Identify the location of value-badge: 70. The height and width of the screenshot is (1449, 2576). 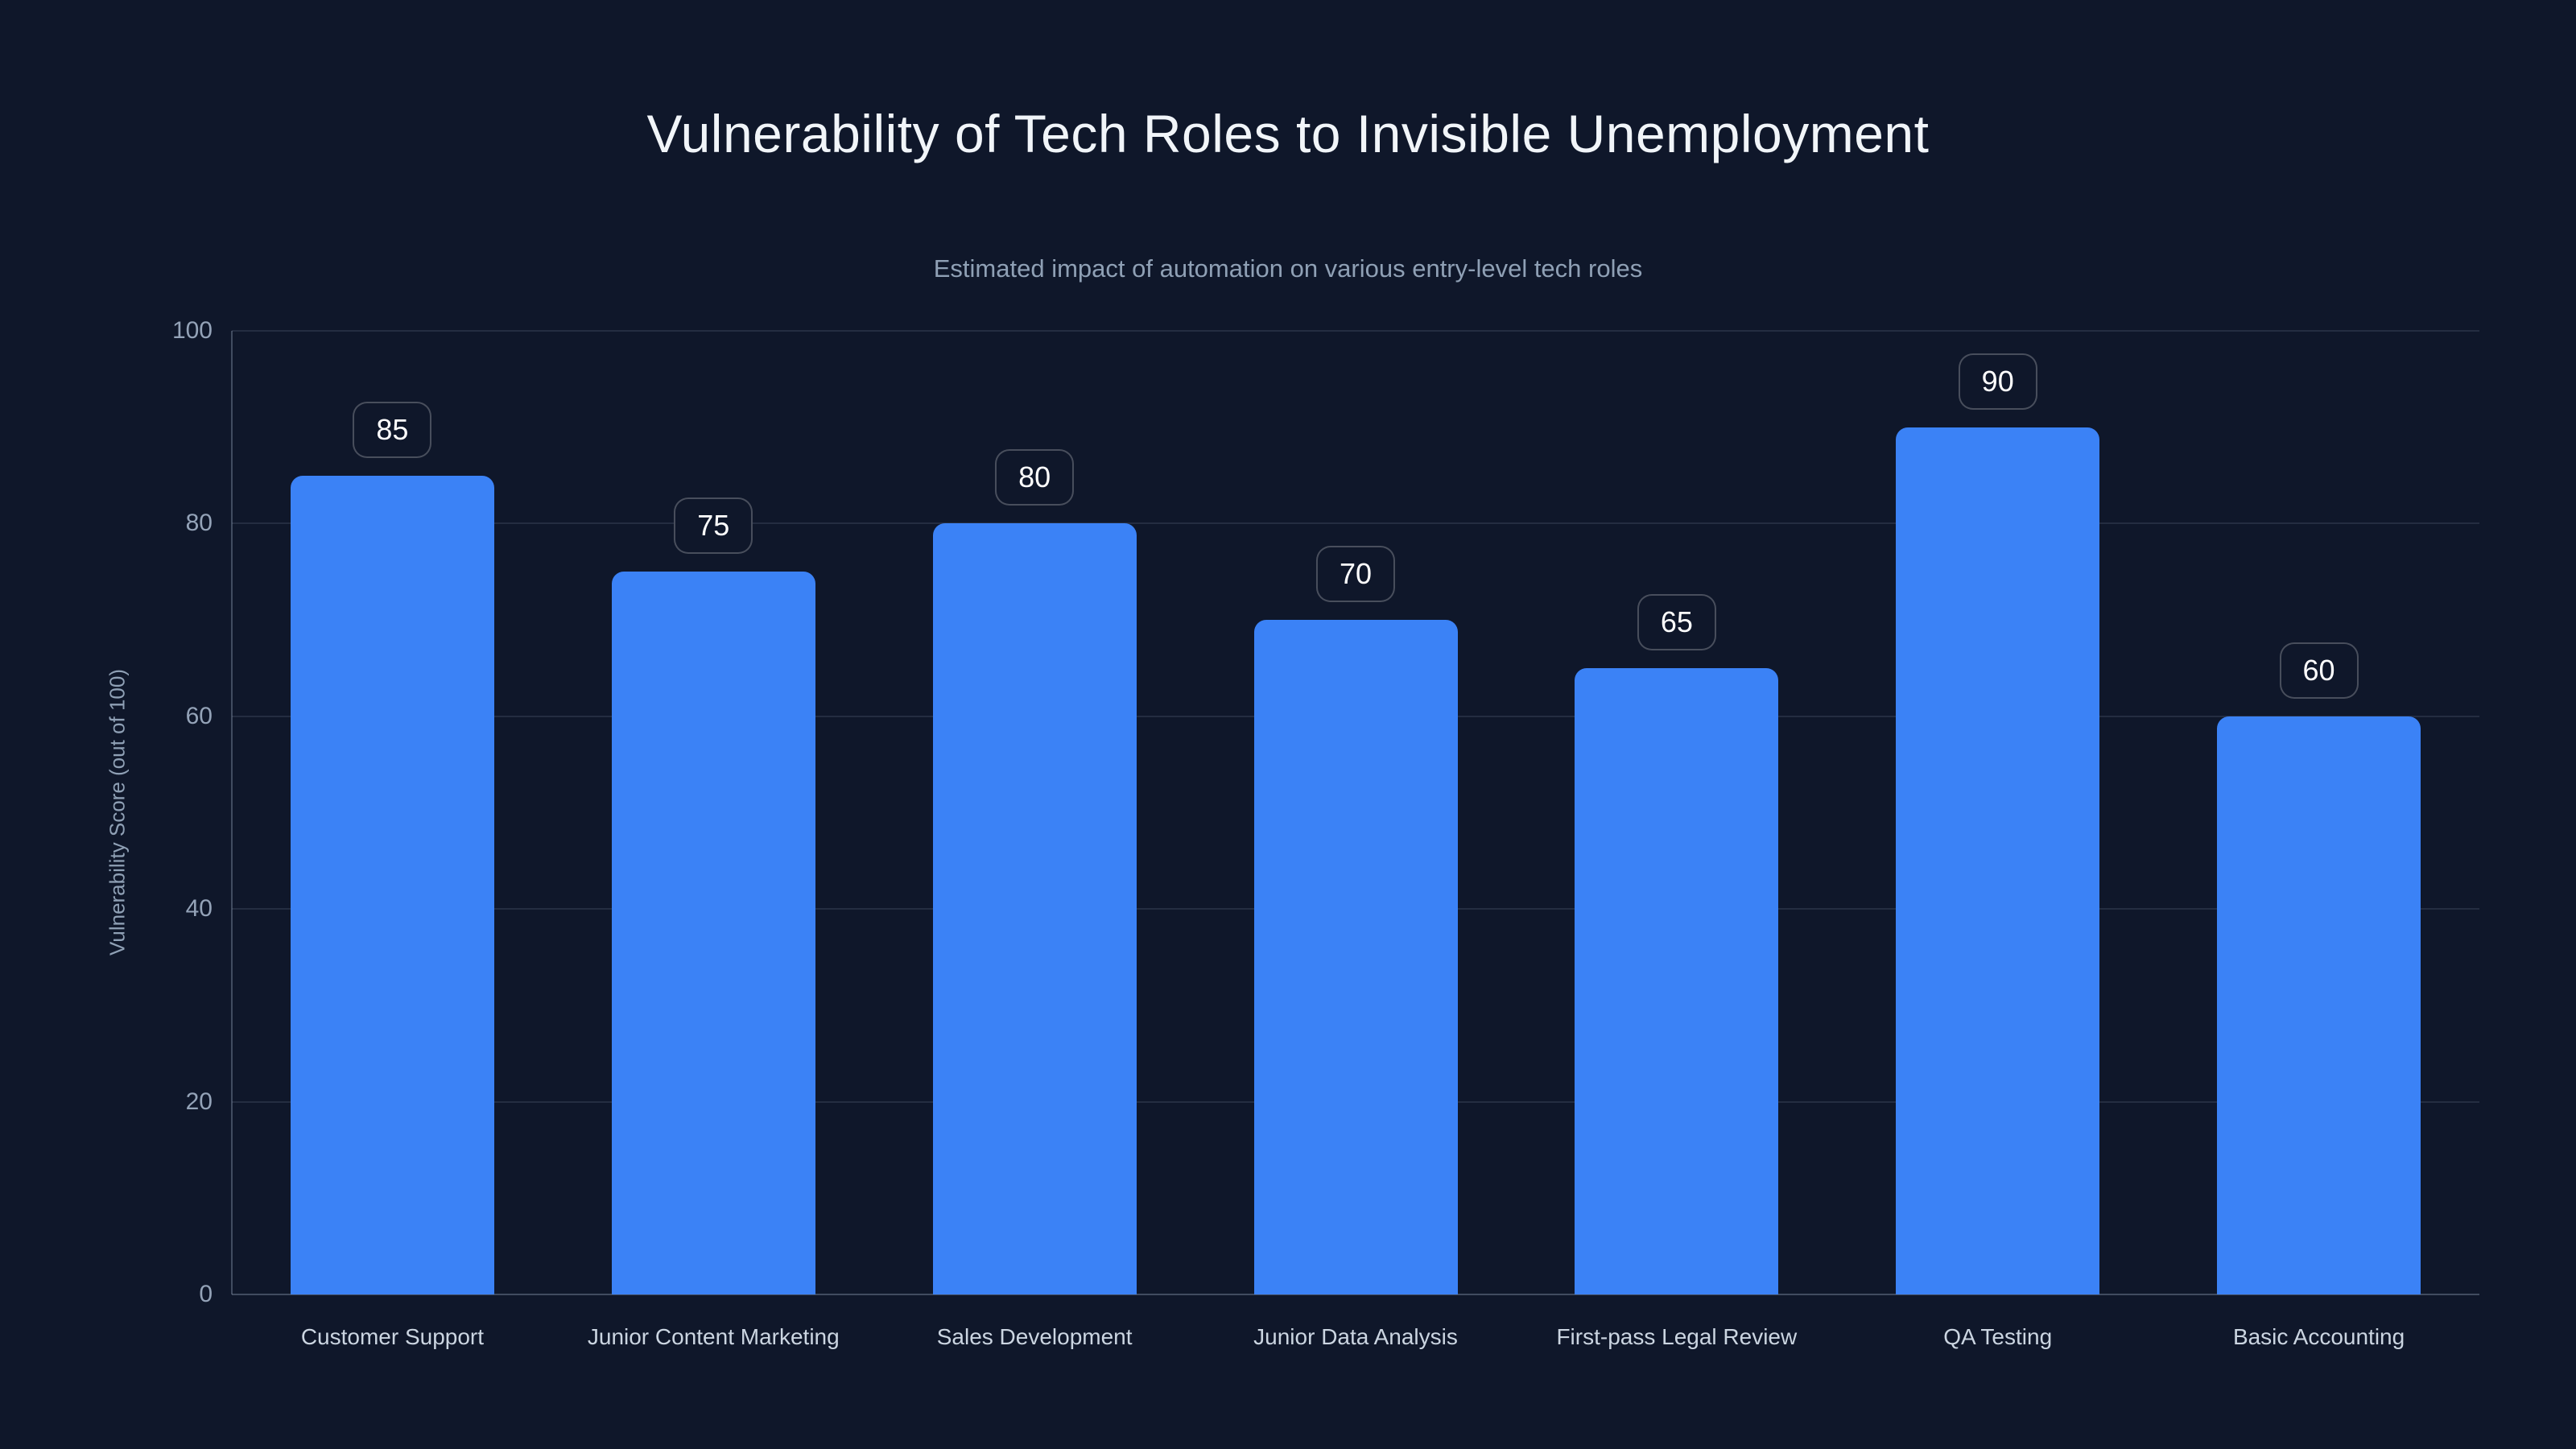
(1355, 574).